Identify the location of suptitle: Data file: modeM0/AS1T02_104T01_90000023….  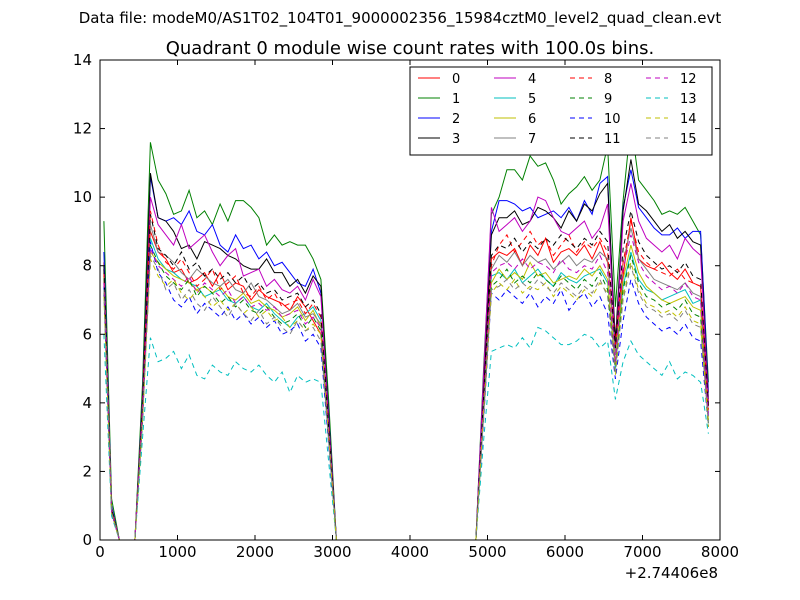
(400, 18).